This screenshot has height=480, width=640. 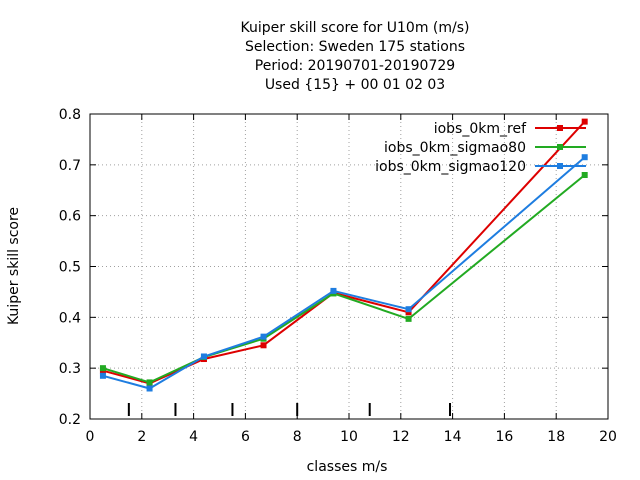 I want to click on y-tick-label: 0.2, so click(x=70, y=420).